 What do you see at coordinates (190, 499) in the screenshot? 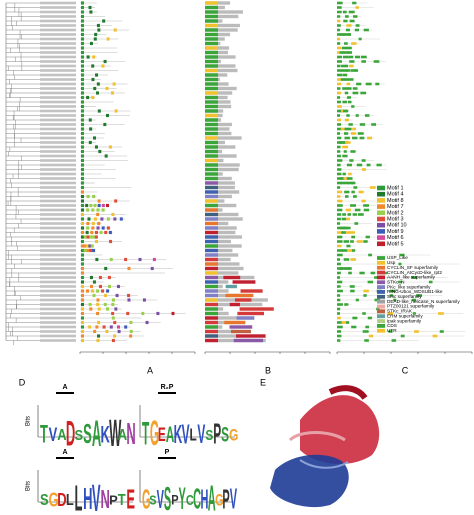
I see `logo-letter: C` at bounding box center [190, 499].